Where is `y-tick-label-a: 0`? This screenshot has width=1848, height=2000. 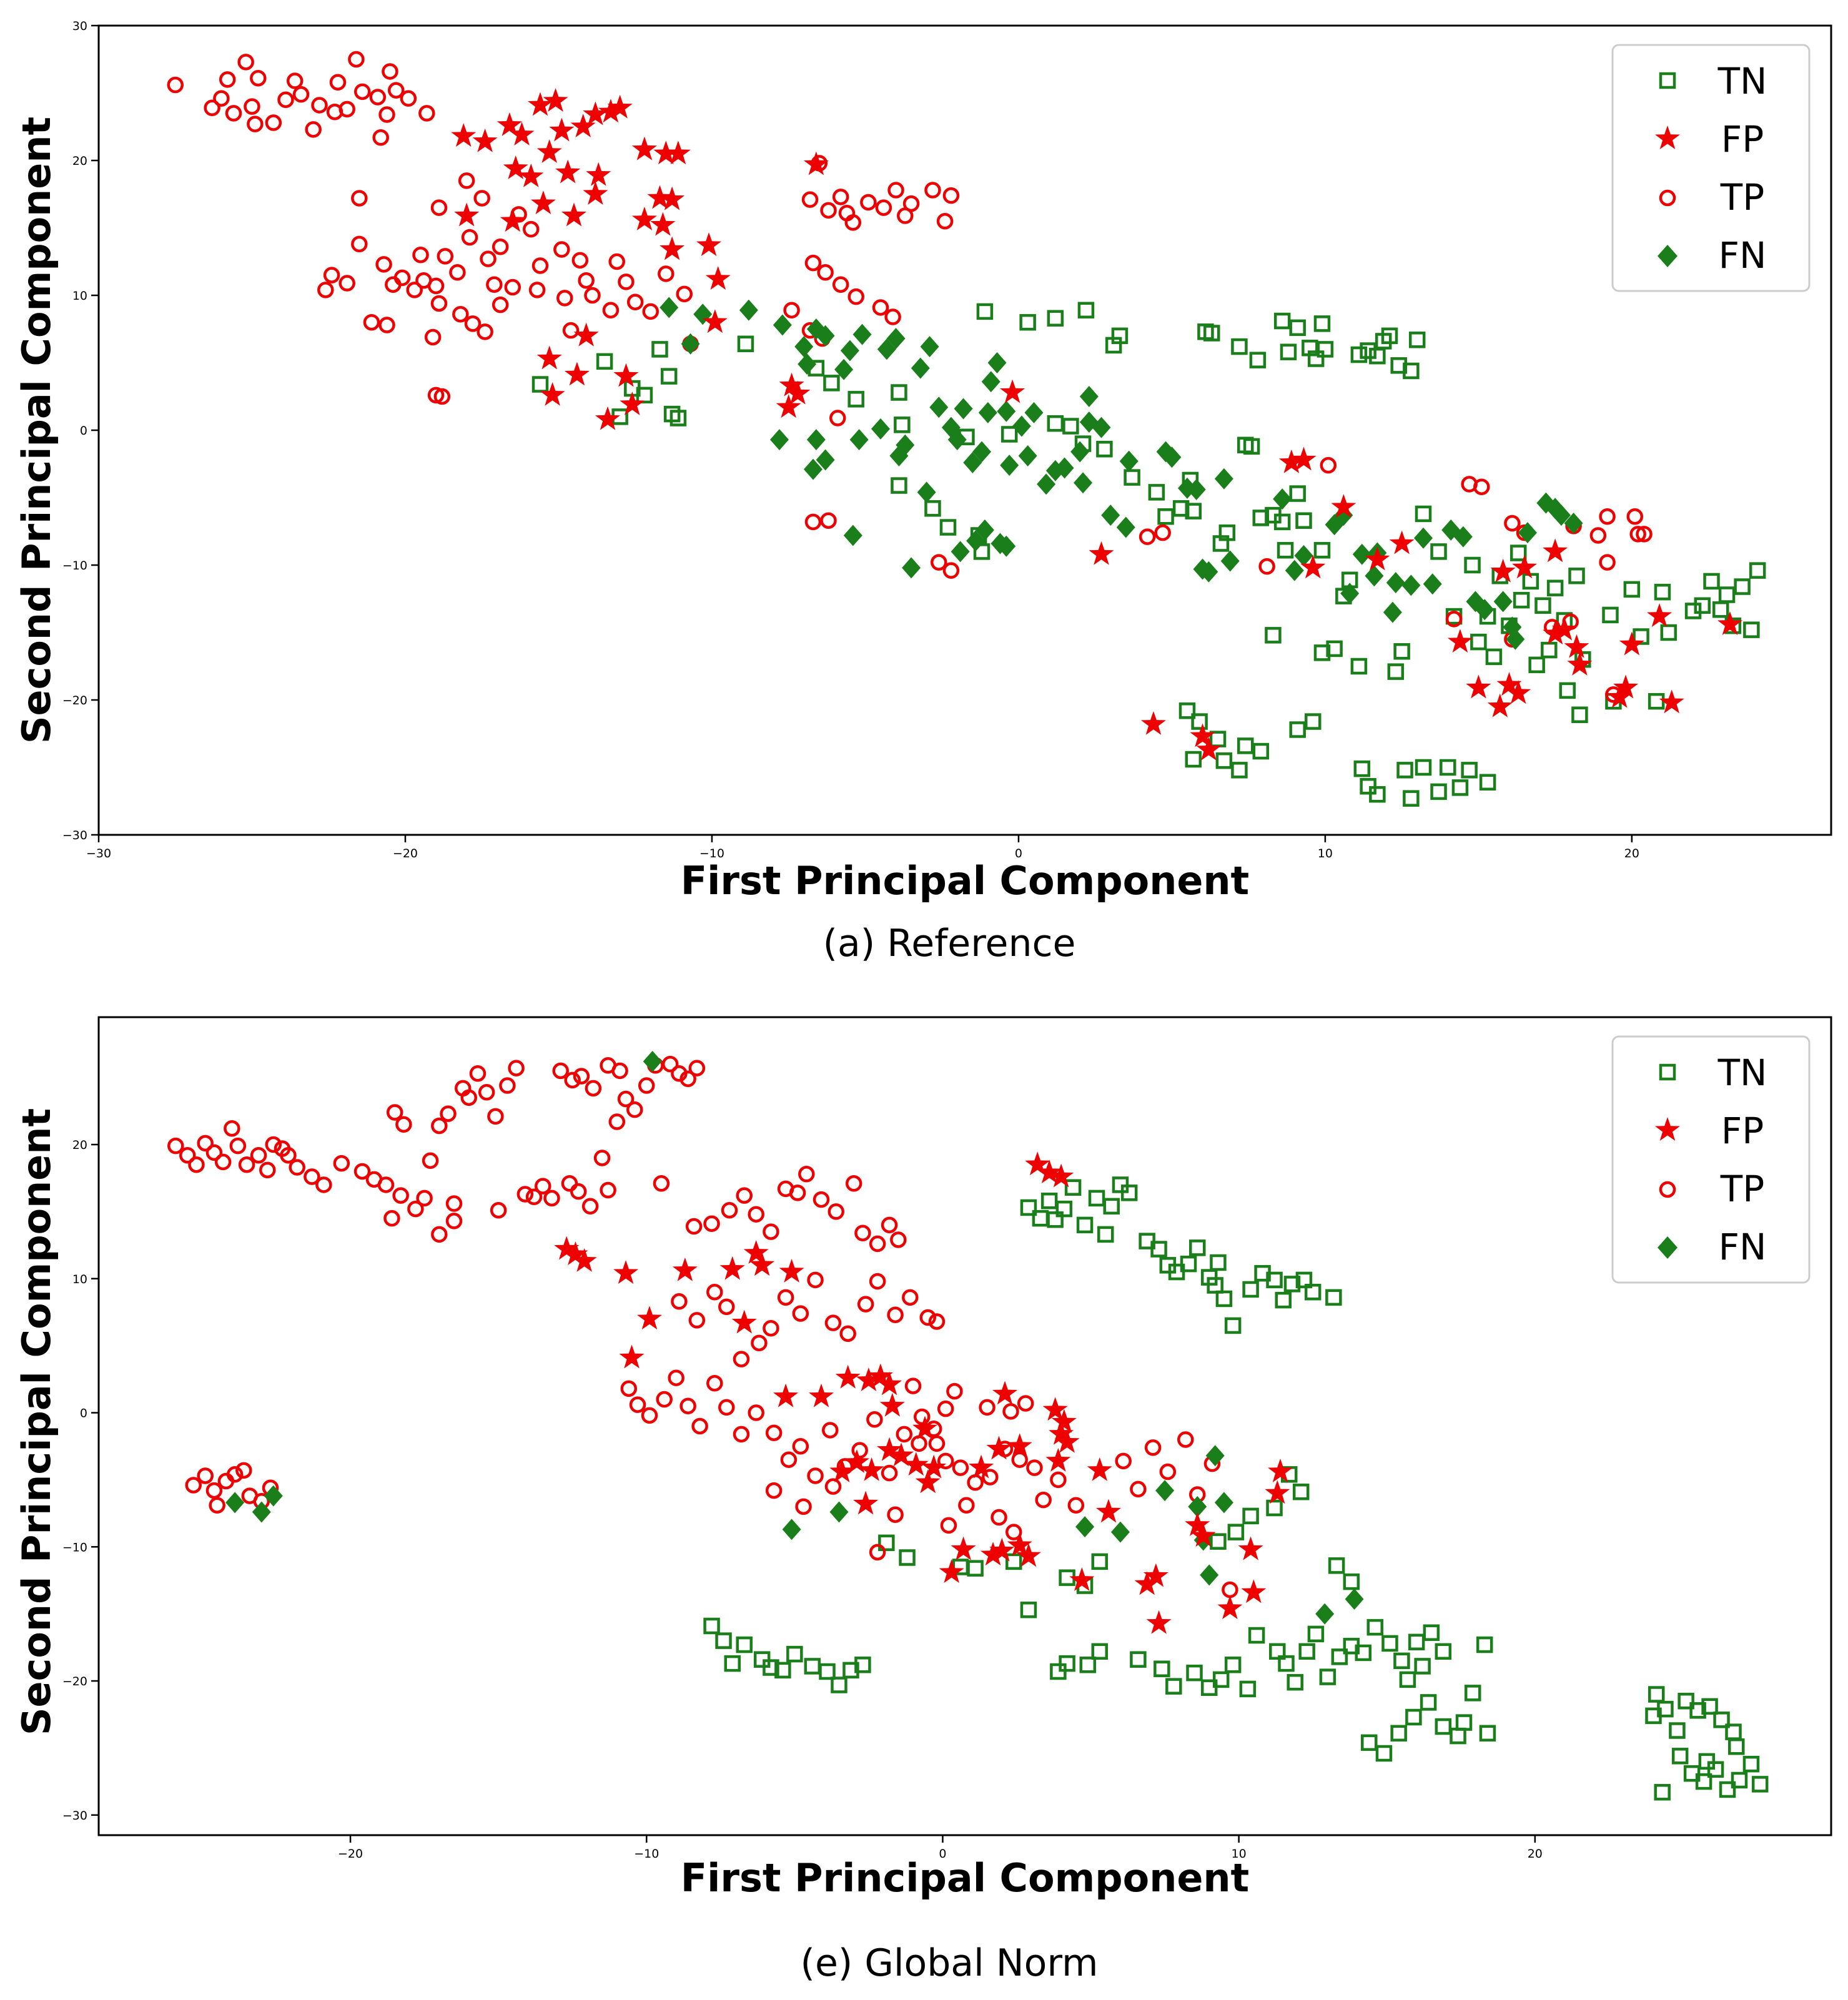
y-tick-label-a: 0 is located at coordinates (83, 431).